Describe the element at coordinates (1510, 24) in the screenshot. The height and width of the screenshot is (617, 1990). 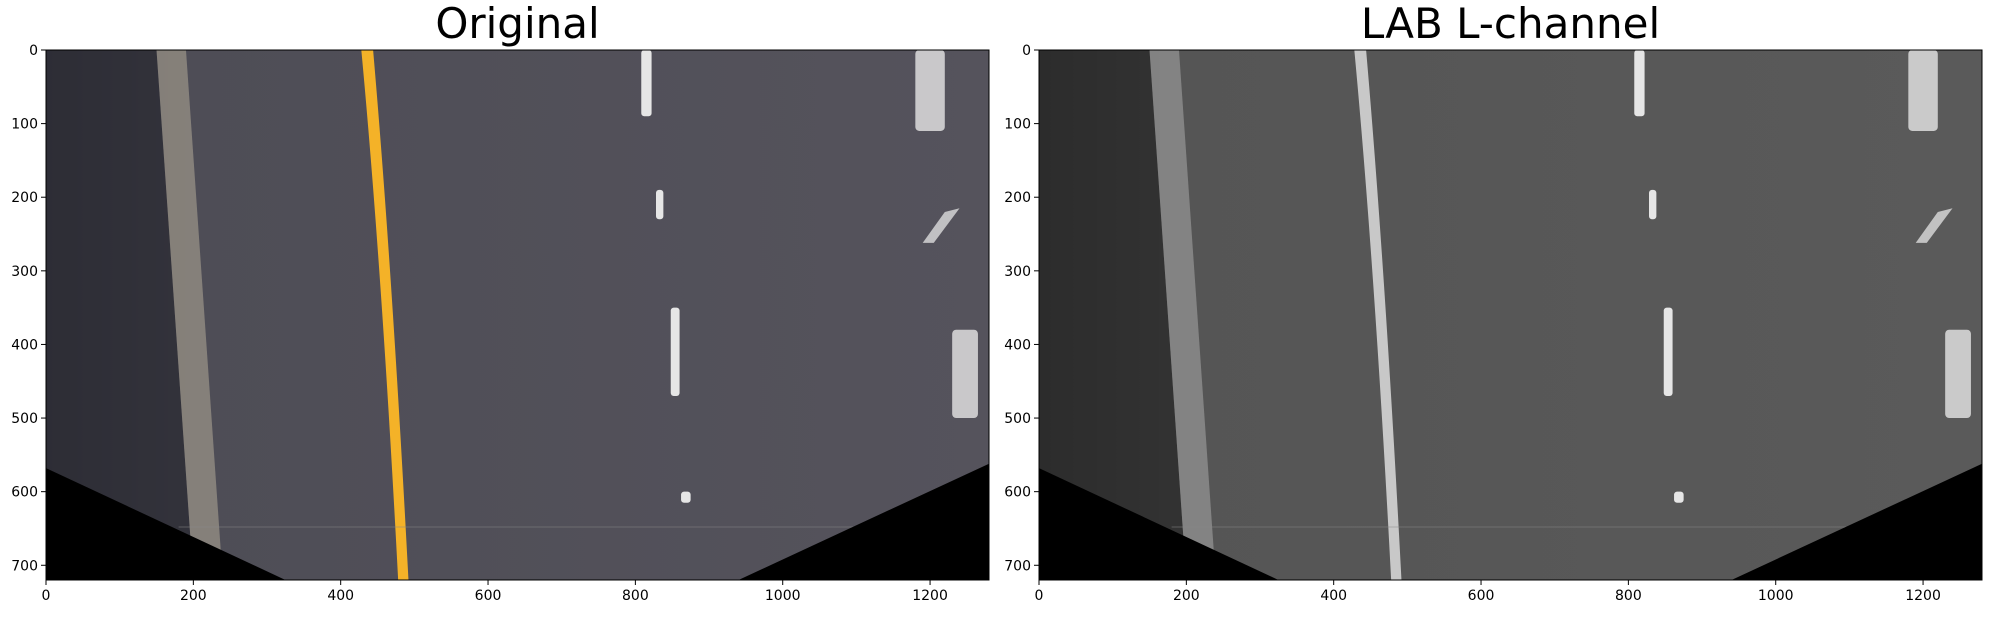
I see `panel-title: LAB L-channel` at that location.